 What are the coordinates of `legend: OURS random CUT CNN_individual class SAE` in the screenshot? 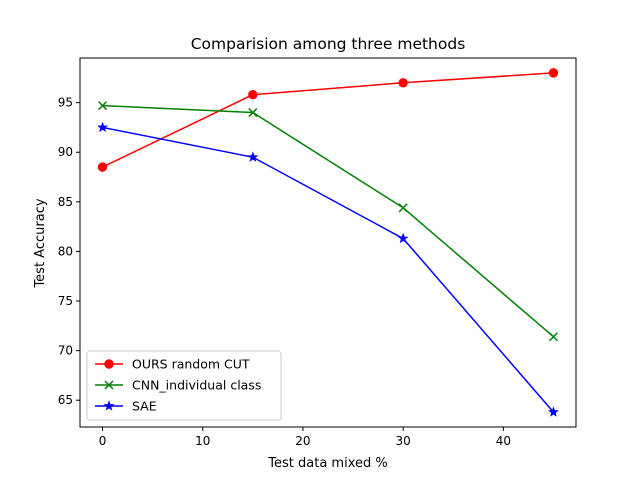 It's located at (184, 385).